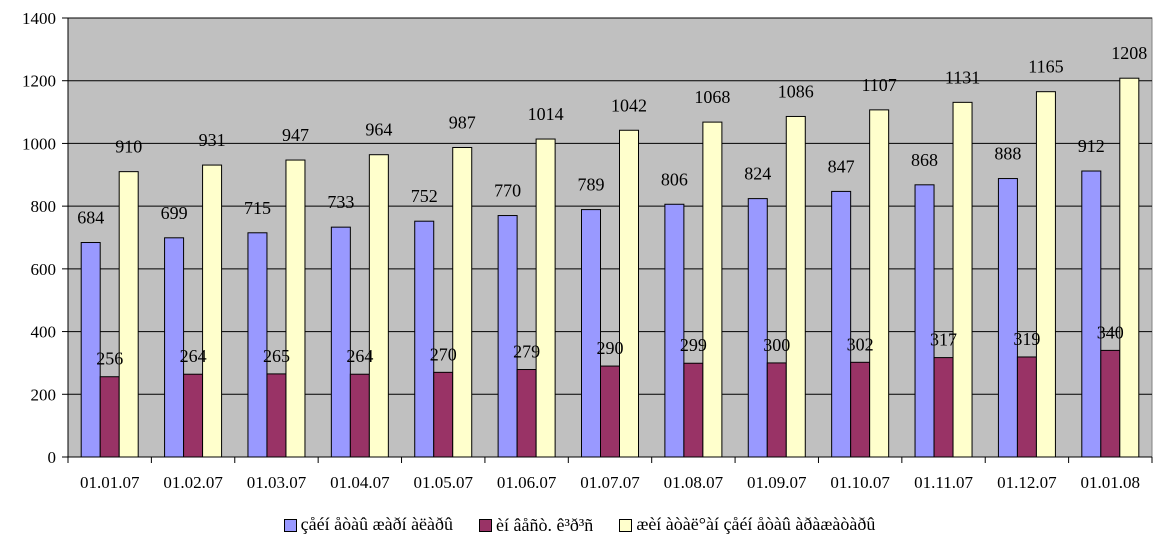  What do you see at coordinates (545, 524) in the screenshot?
I see `legend-label-series-2: èí âåñò. ê³ð³ñ` at bounding box center [545, 524].